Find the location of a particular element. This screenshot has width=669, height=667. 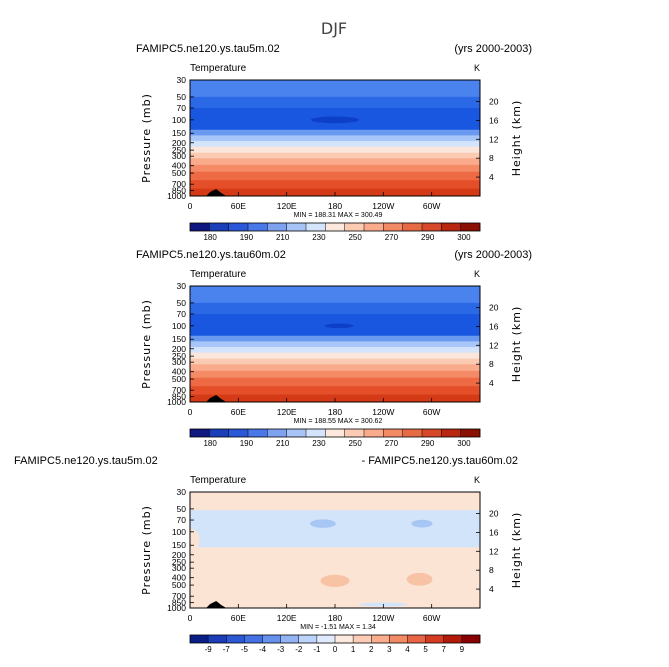

colorbar-label: 9 is located at coordinates (462, 649).